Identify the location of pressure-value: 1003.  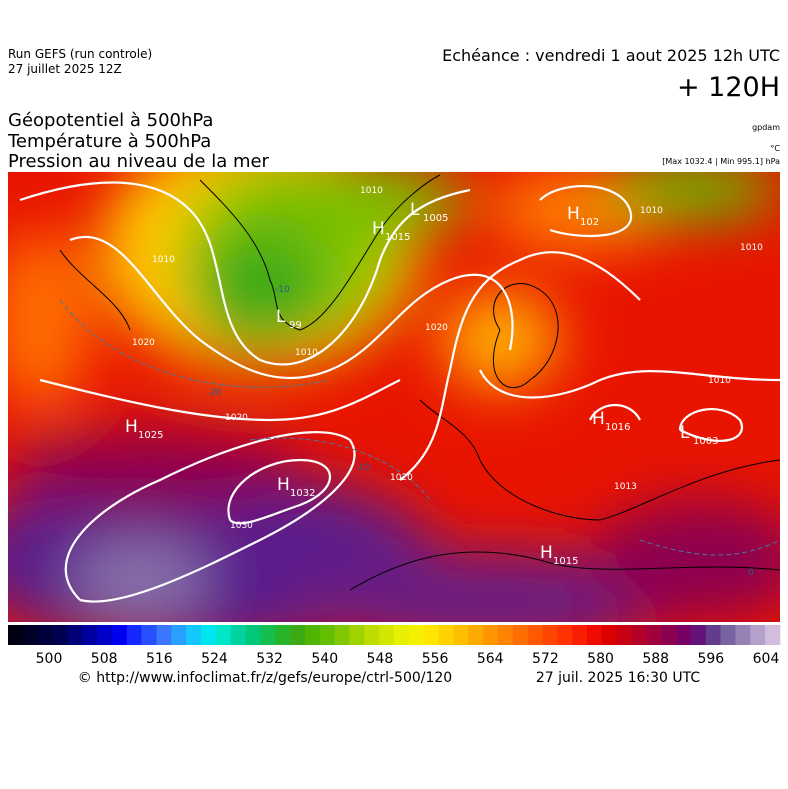
(705, 441).